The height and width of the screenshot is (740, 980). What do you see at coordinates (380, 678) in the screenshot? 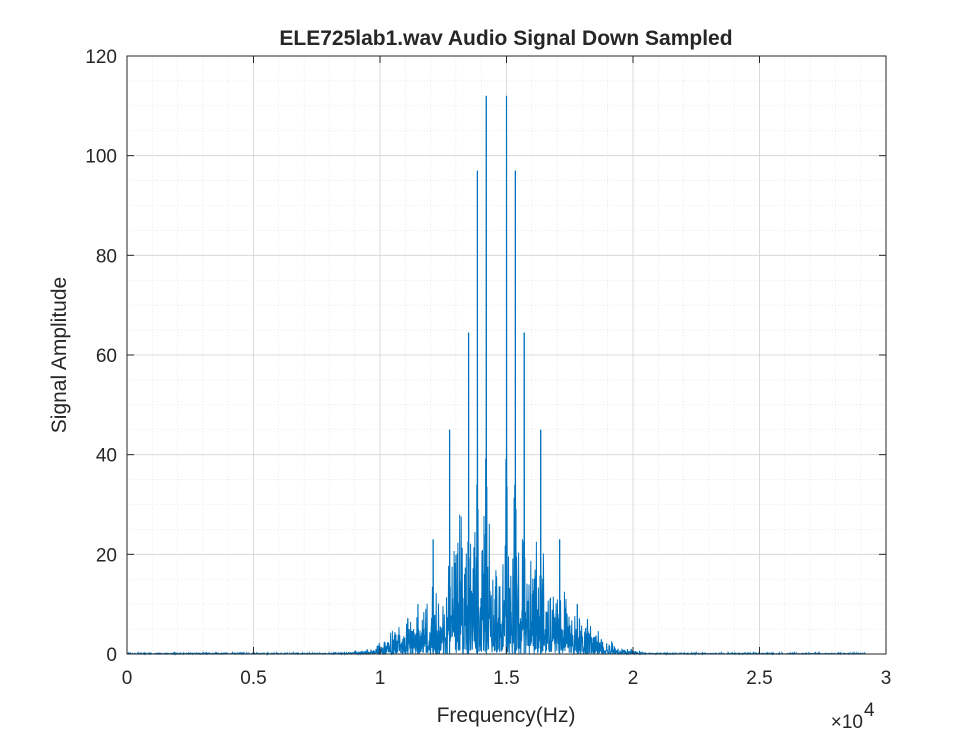
I see `x-tick-label: 1` at bounding box center [380, 678].